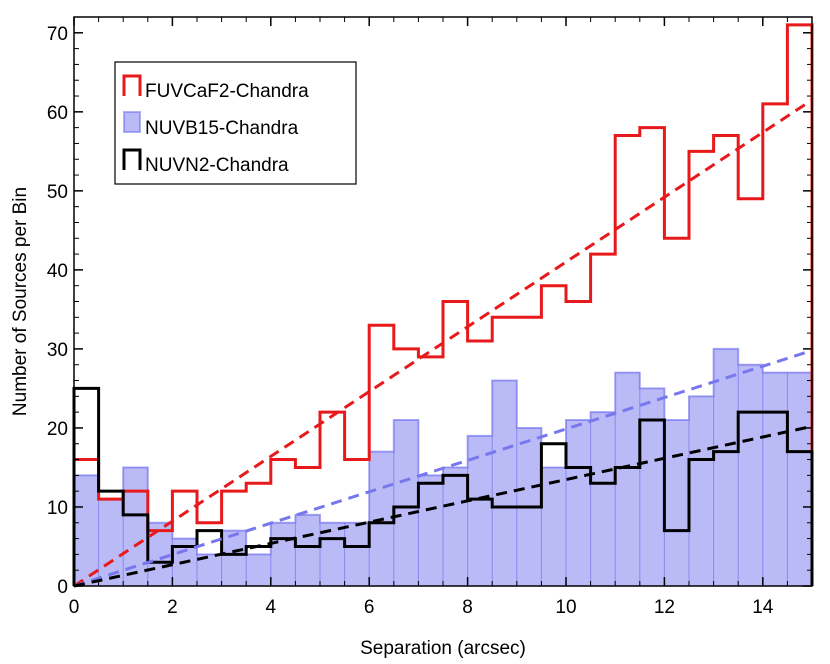  What do you see at coordinates (565, 607) in the screenshot?
I see `x-tick-label: 10` at bounding box center [565, 607].